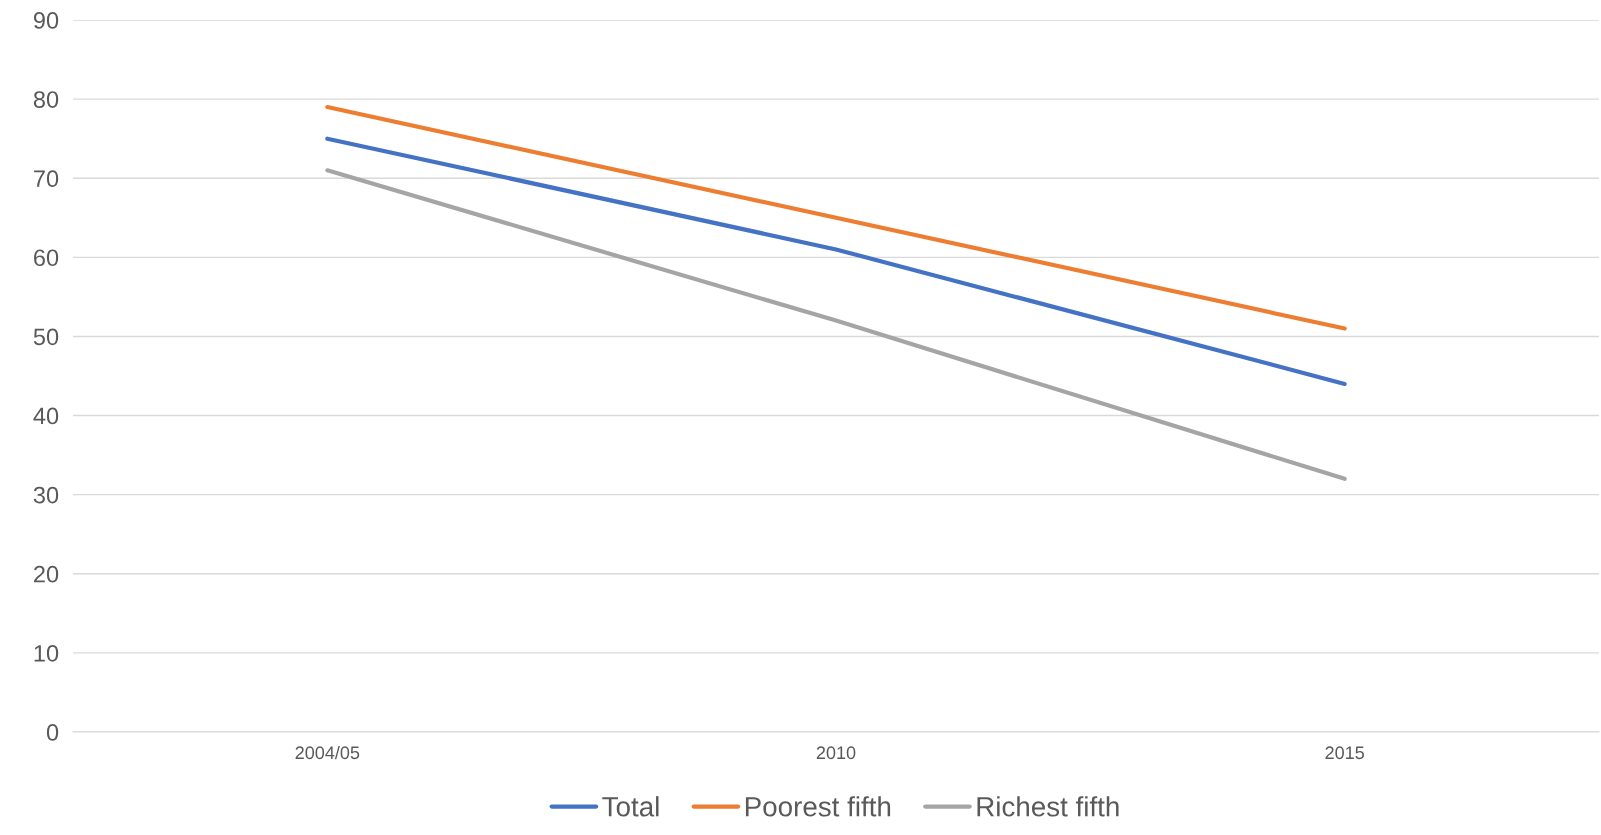 Image resolution: width=1601 pixels, height=835 pixels. I want to click on y-tick-label: 80, so click(46, 99).